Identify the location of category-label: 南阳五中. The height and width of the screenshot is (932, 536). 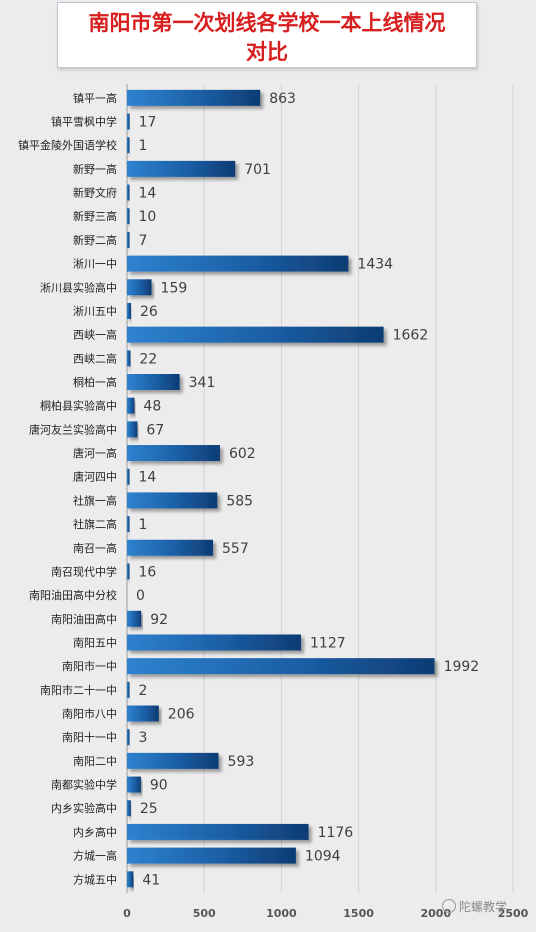
(95, 642).